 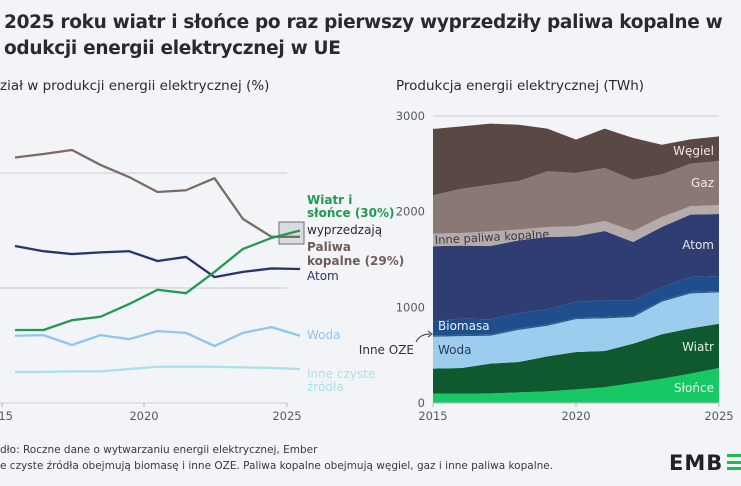 What do you see at coordinates (351, 213) in the screenshot?
I see `series-label: słońce (30%)` at bounding box center [351, 213].